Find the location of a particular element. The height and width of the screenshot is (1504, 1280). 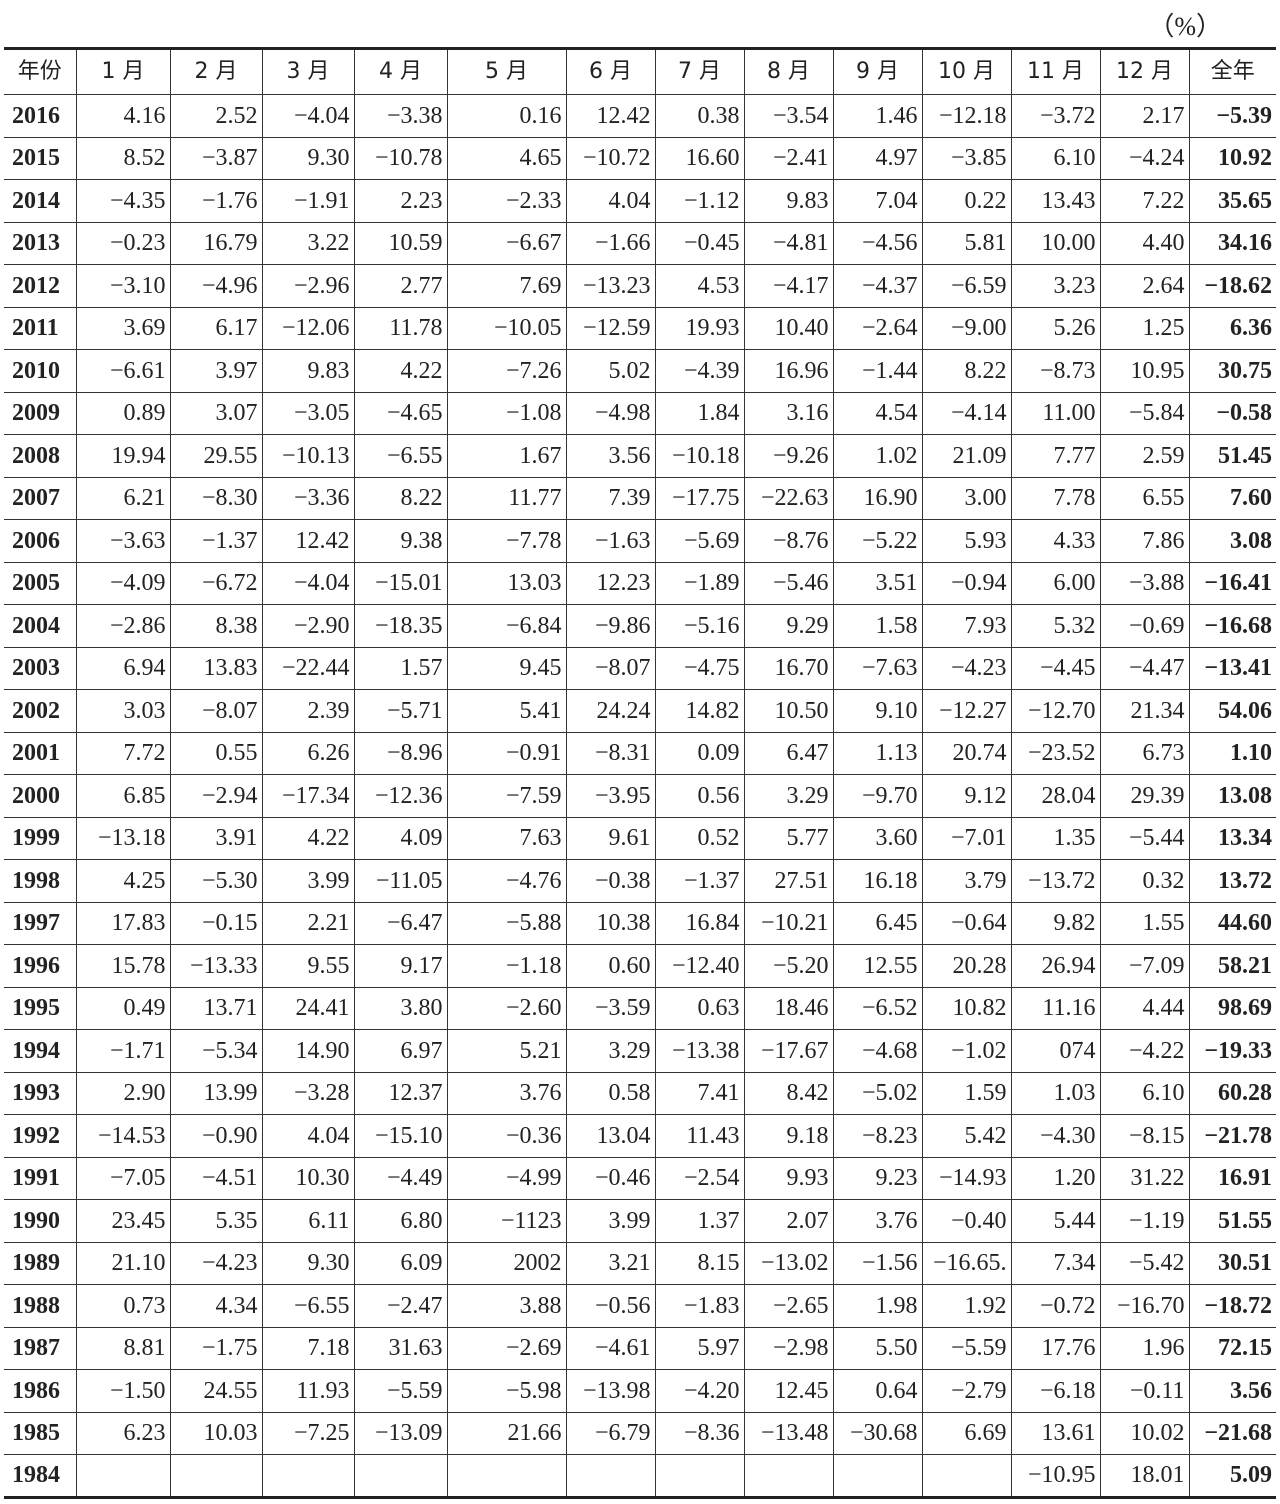

month-cell: 3.99 is located at coordinates (610, 1221).